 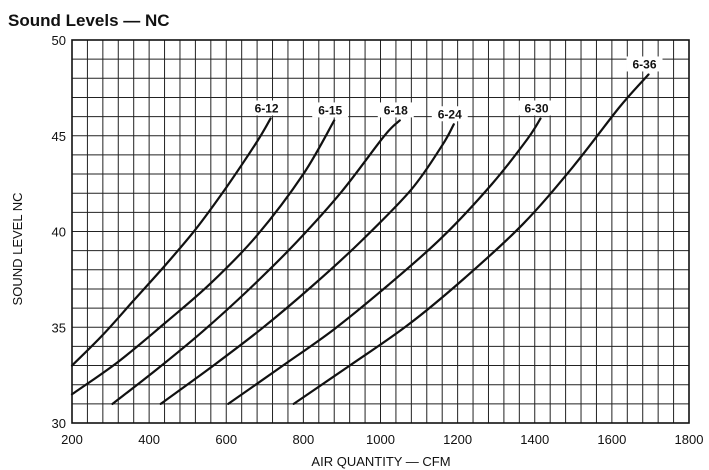 I want to click on x-tick-label: 1600, so click(x=611, y=439).